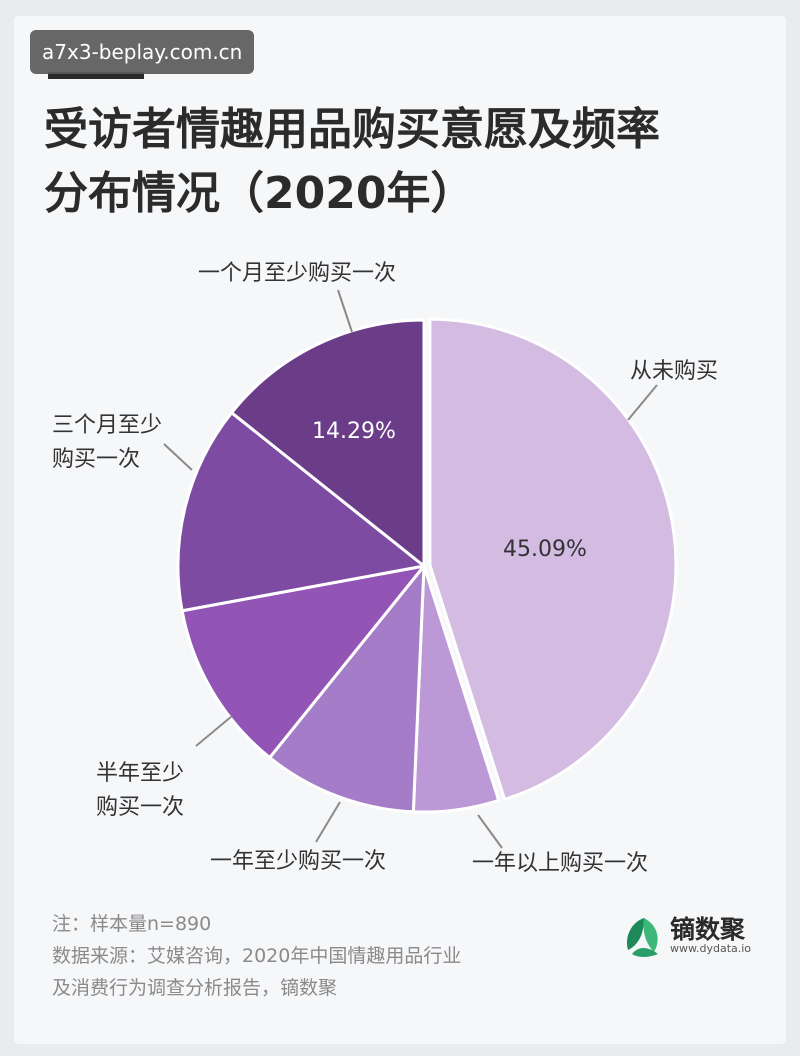  I want to click on slice-label-monthly-0: 一个月至少购买一次, so click(297, 273).